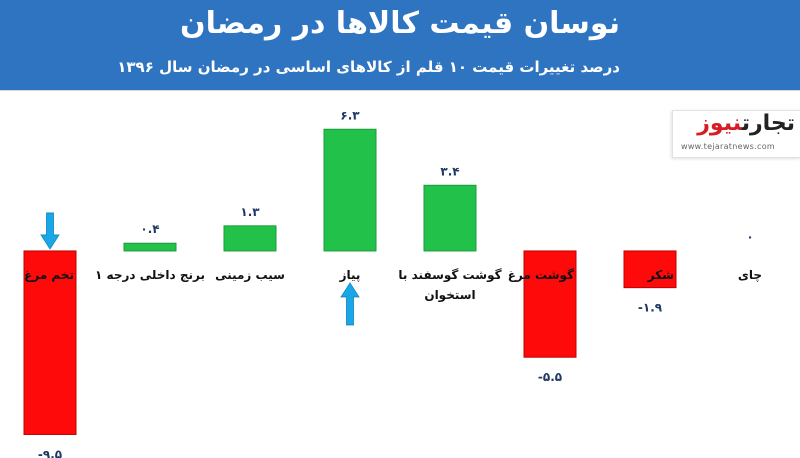  I want to click on category-label: تخم مرغ, so click(49, 275).